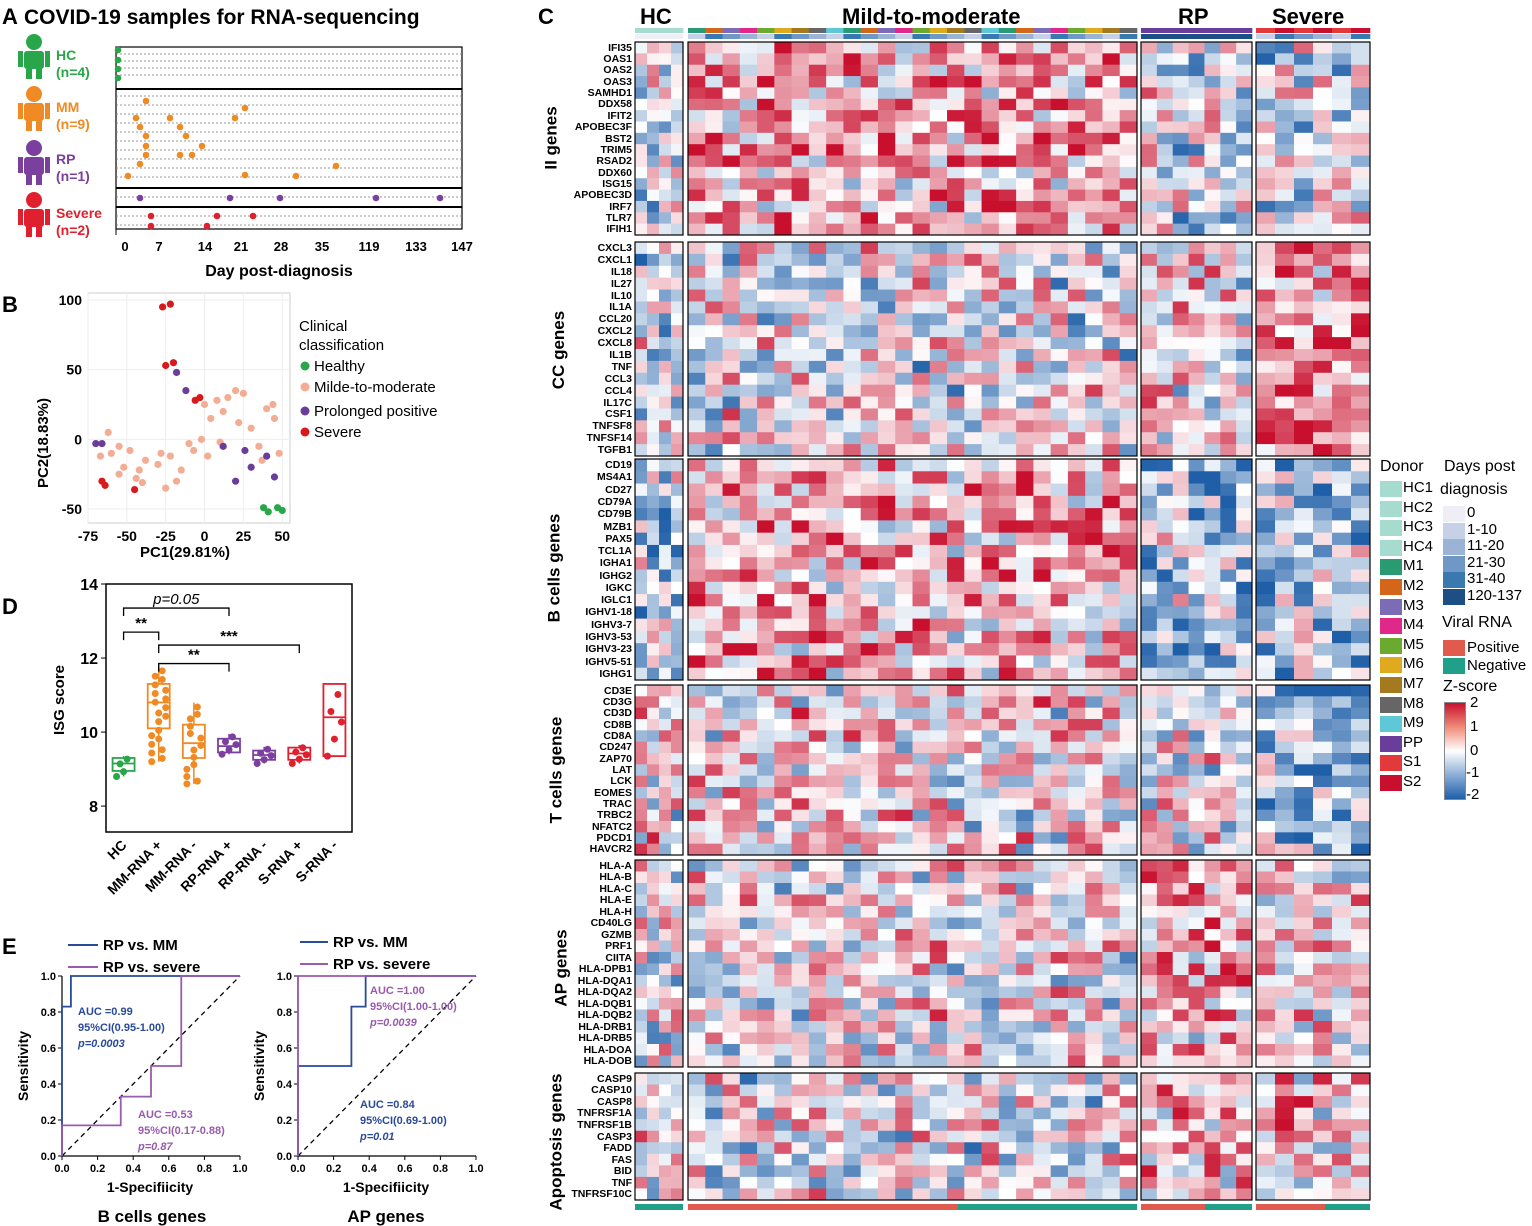 The height and width of the screenshot is (1226, 1532). Describe the element at coordinates (617, 402) in the screenshot. I see `gene-label: IL17C` at that location.